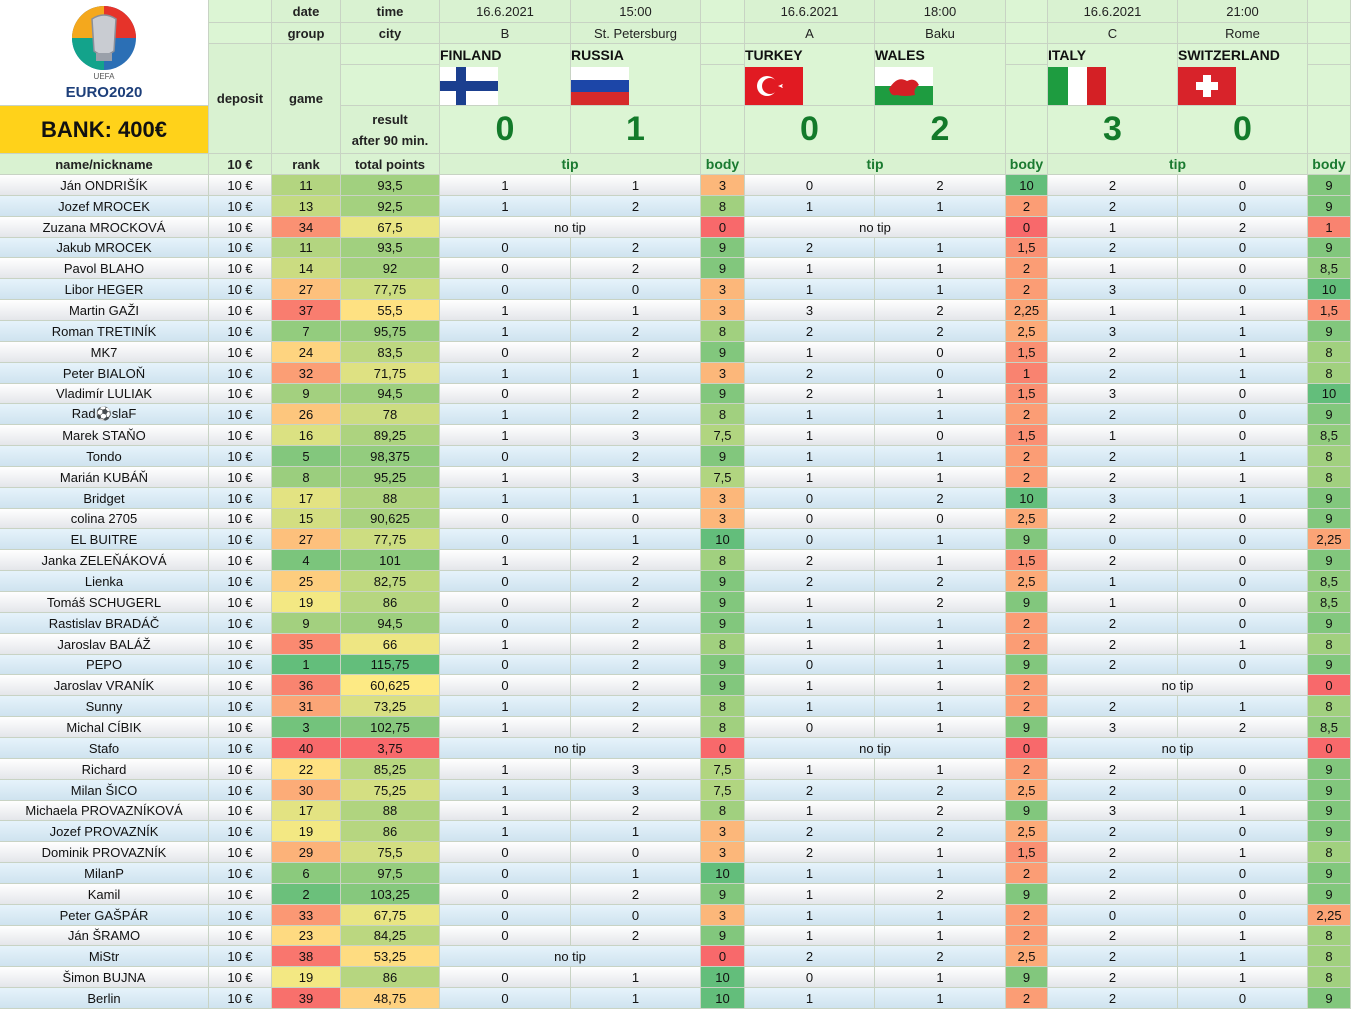 The width and height of the screenshot is (1351, 1009). Describe the element at coordinates (104, 37) in the screenshot. I see `euro-trophy-icon` at that location.